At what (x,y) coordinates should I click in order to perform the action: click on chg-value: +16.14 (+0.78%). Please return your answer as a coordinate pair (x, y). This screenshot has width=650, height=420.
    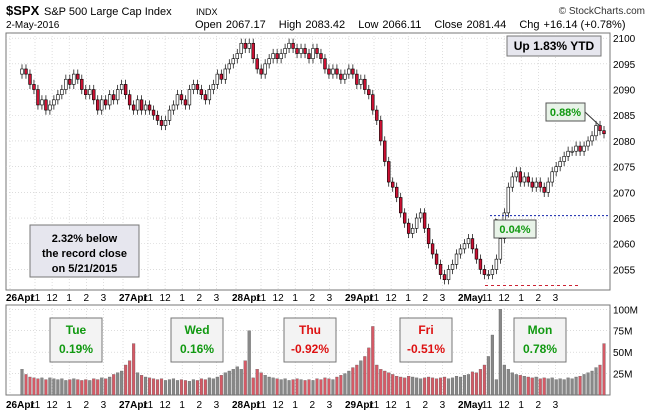
    Looking at the image, I should click on (585, 25).